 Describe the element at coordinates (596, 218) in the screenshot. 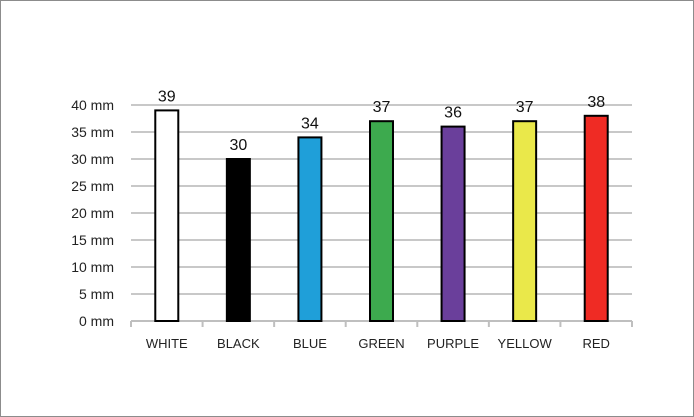

I see `bar-red` at that location.